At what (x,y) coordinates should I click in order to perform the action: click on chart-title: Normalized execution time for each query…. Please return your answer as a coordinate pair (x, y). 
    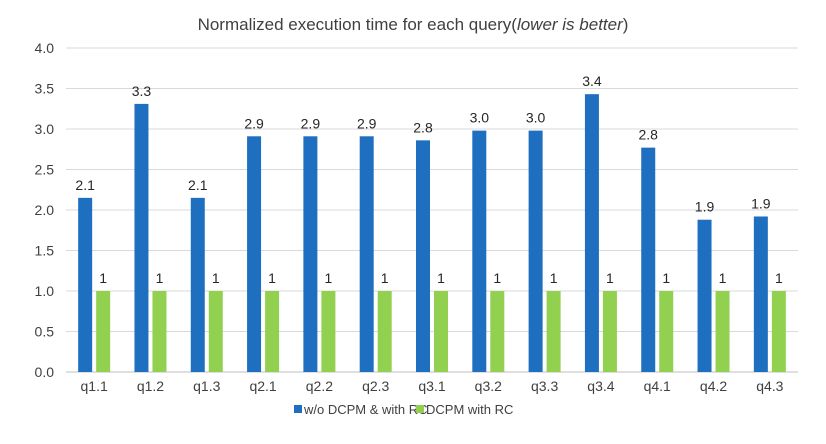
    Looking at the image, I should click on (413, 24).